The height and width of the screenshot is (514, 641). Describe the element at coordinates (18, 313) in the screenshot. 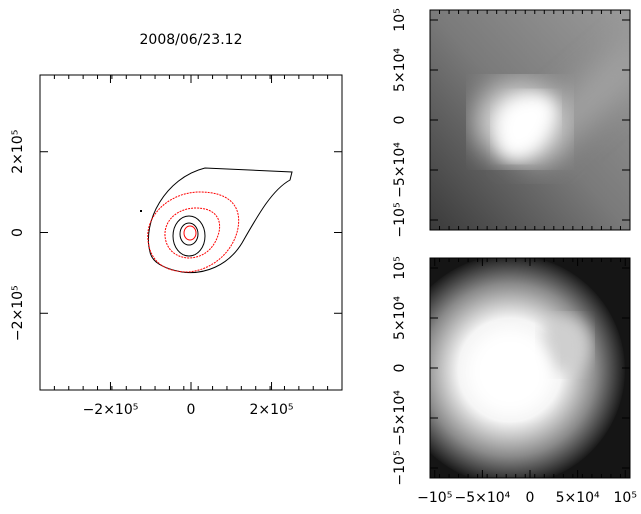

I see `y-tick-label: −2×10⁵` at that location.